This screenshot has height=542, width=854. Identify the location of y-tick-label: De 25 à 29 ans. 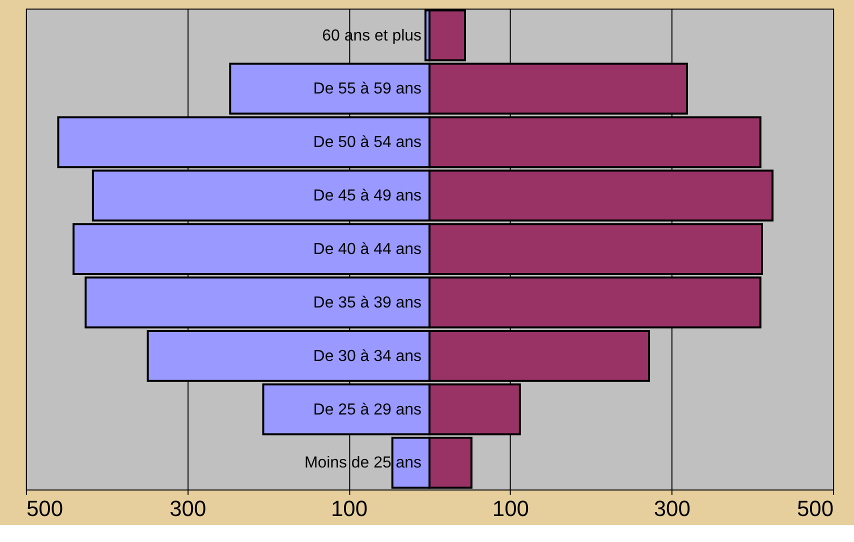
(367, 409).